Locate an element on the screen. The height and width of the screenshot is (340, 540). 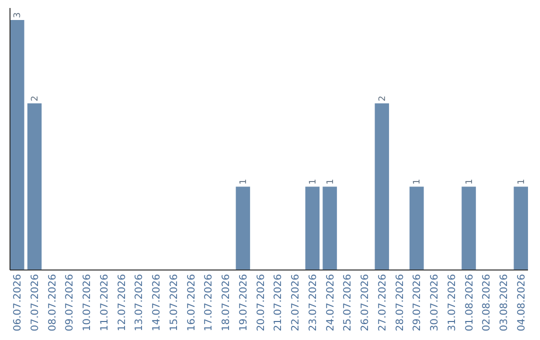
x-tick-label: 18.07.2026 is located at coordinates (226, 303).